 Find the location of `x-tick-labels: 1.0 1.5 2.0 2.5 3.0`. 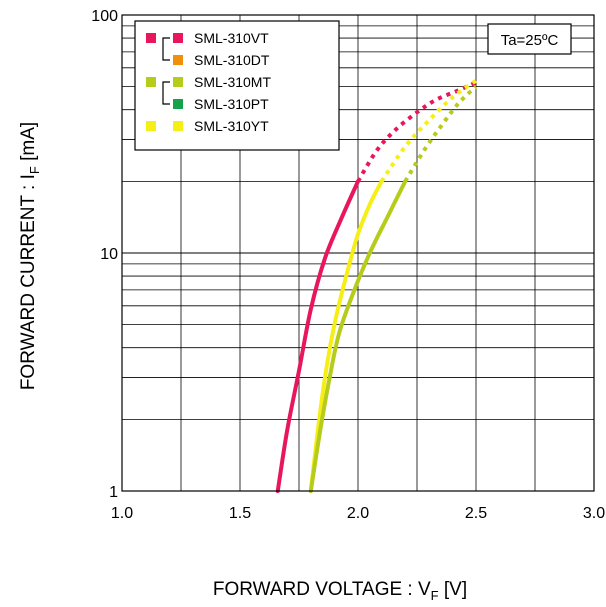

x-tick-labels: 1.0 1.5 2.0 2.5 3.0 is located at coordinates (358, 513).